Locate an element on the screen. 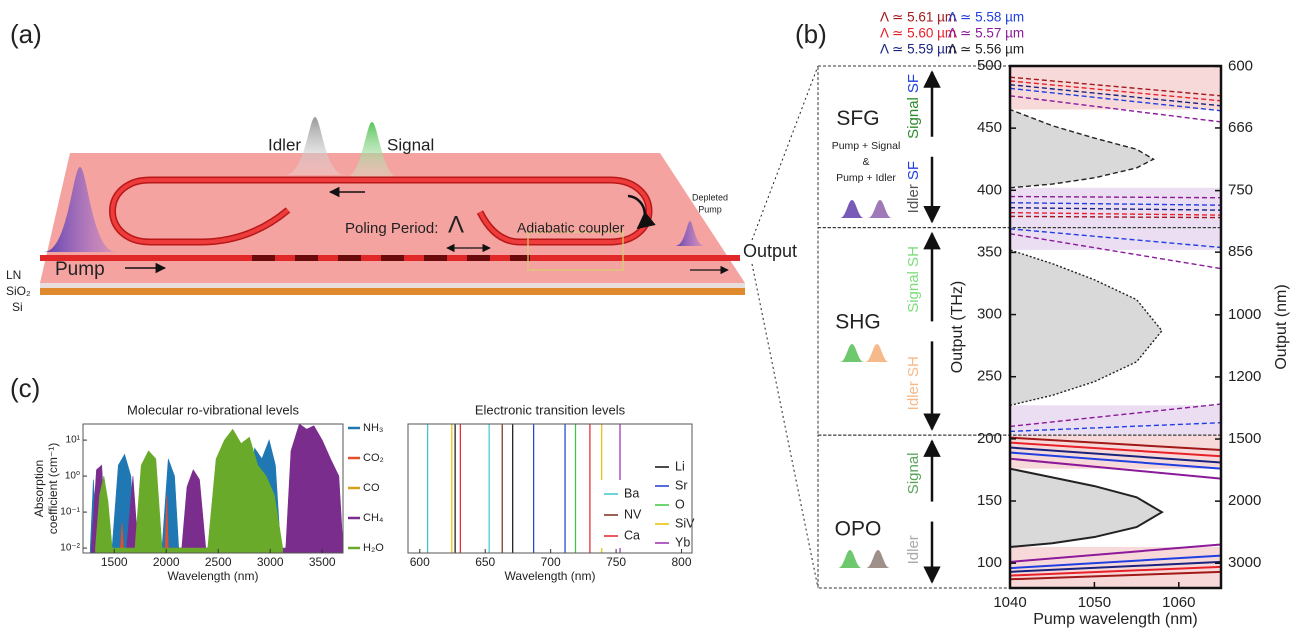 The image size is (1295, 630). legend-entry: H₂O is located at coordinates (373, 548).